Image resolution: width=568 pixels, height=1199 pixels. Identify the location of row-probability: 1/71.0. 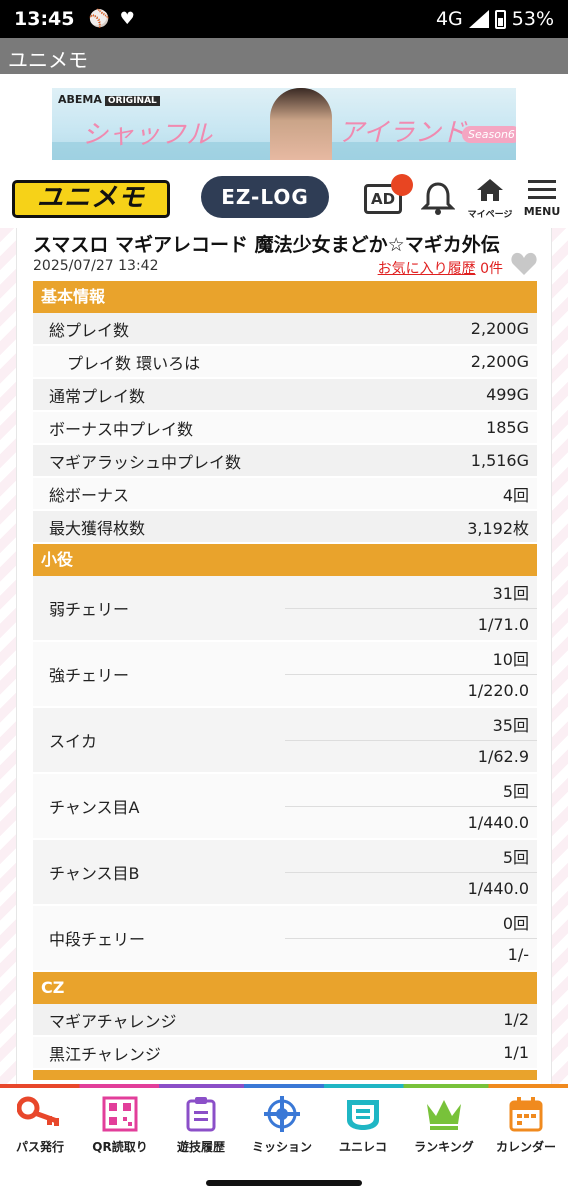
(503, 624).